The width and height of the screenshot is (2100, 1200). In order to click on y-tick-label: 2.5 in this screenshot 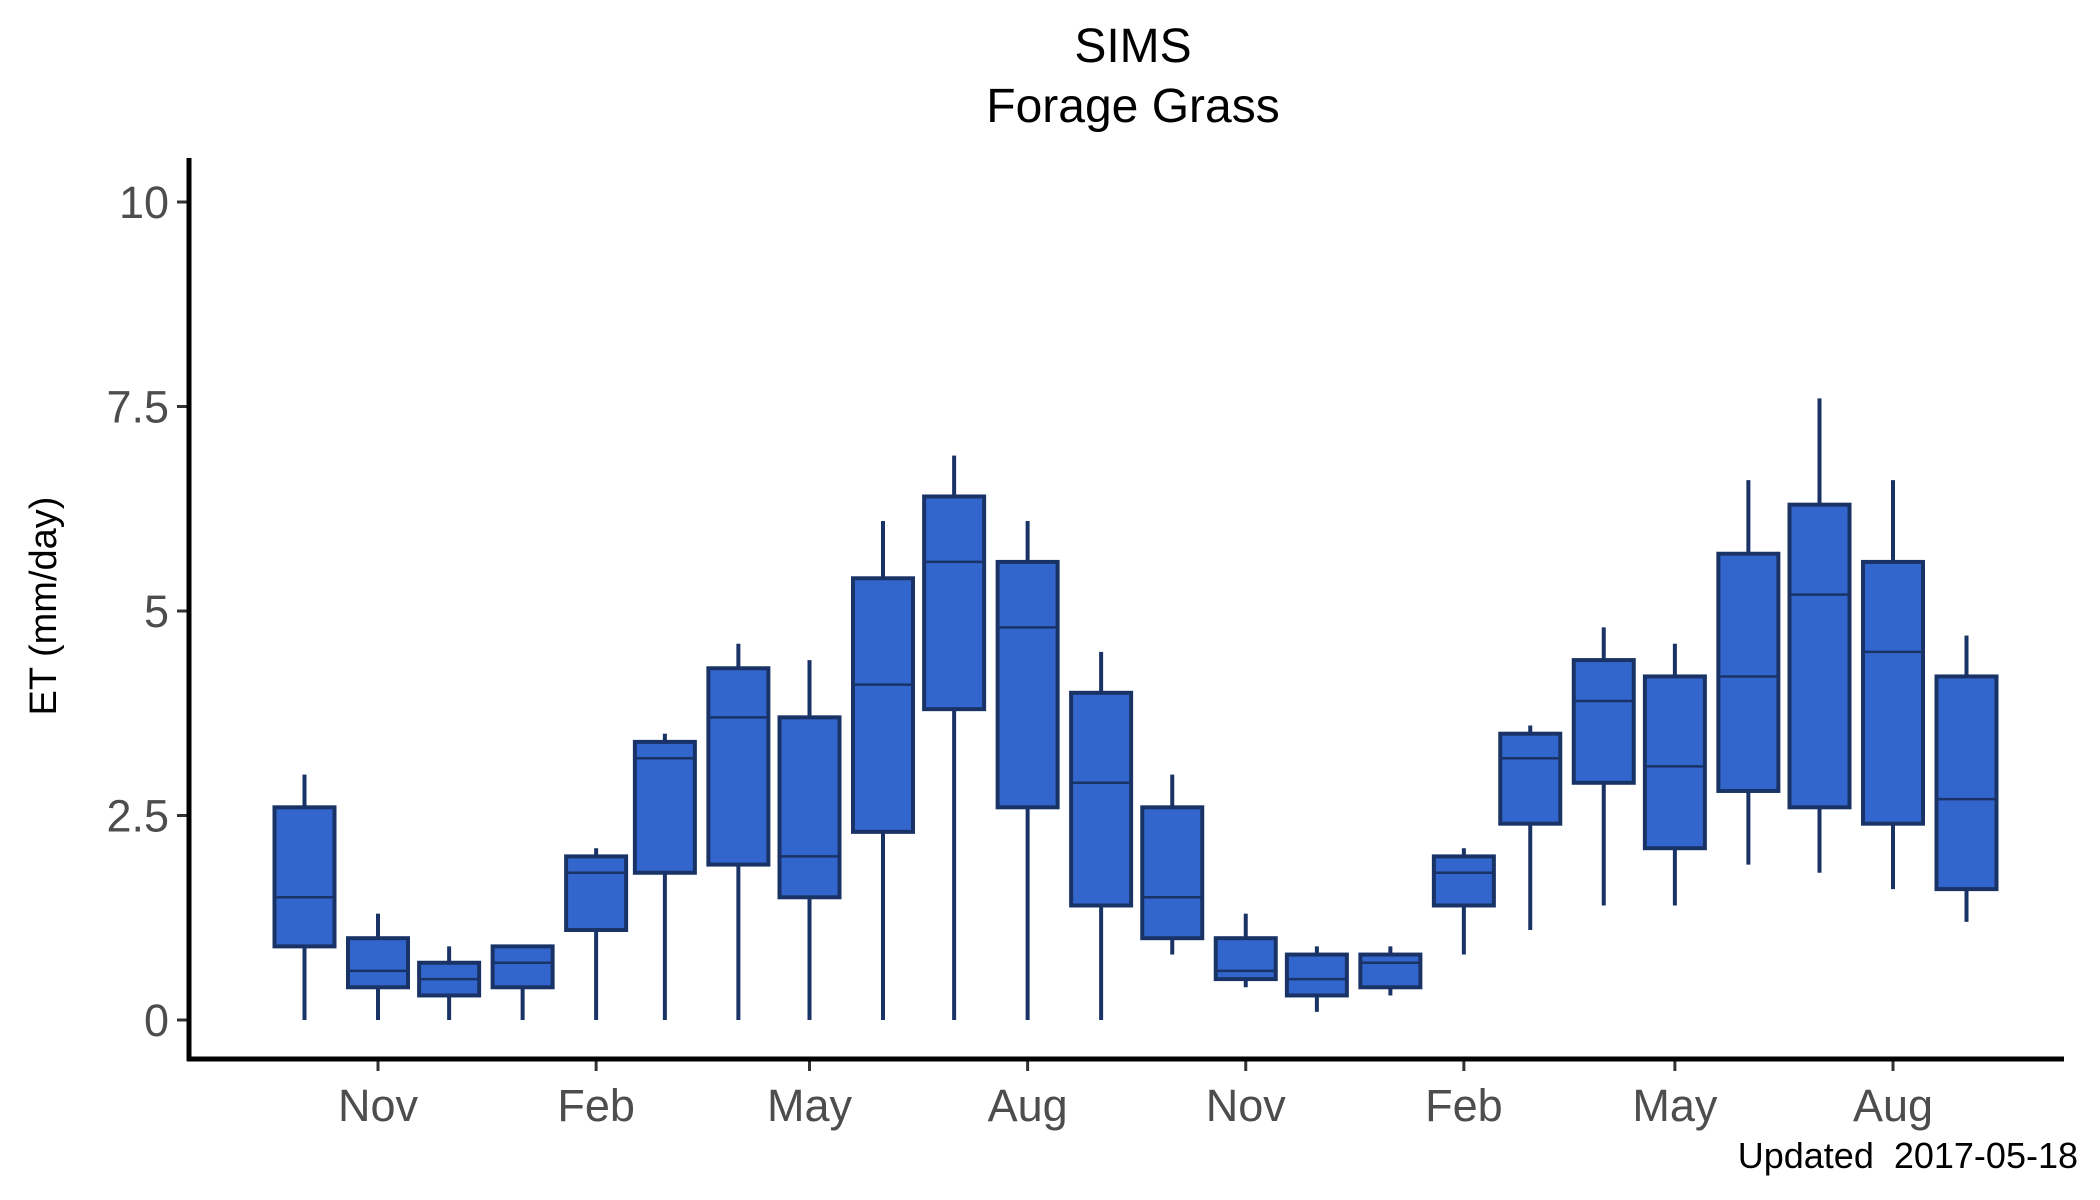, I will do `click(137, 816)`.